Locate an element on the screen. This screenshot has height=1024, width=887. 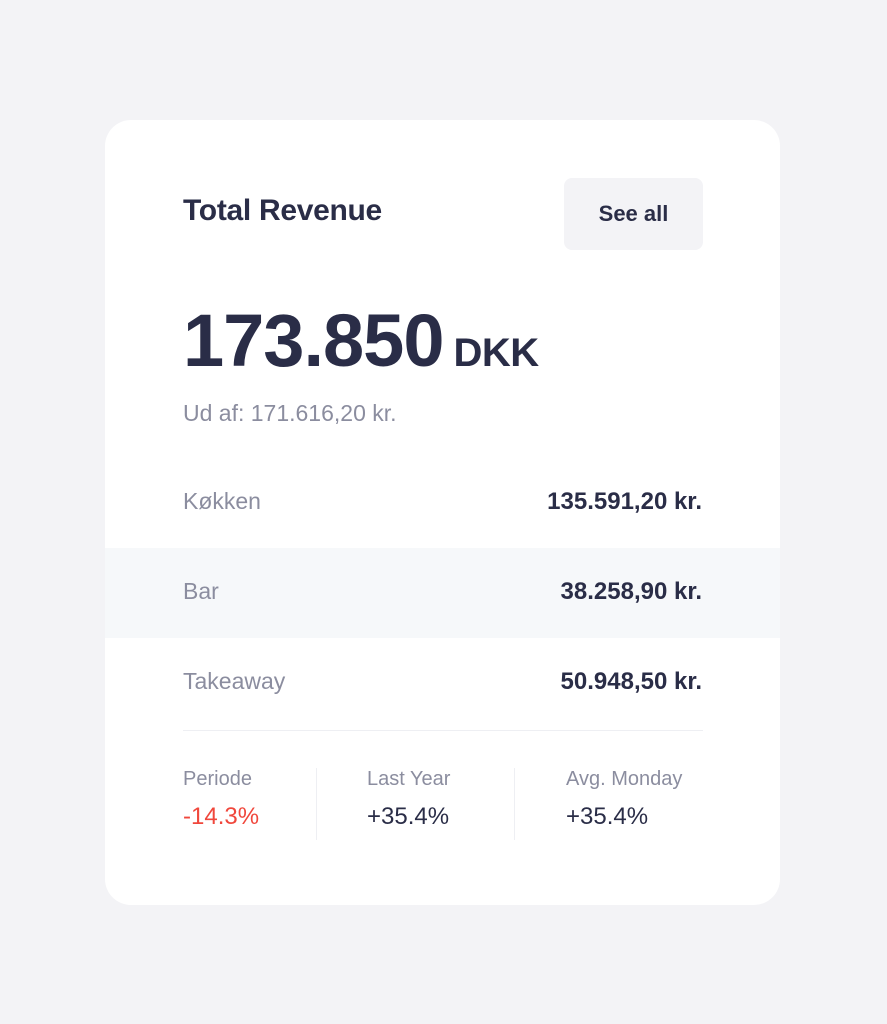
card-title: Total Revenue is located at coordinates (282, 210).